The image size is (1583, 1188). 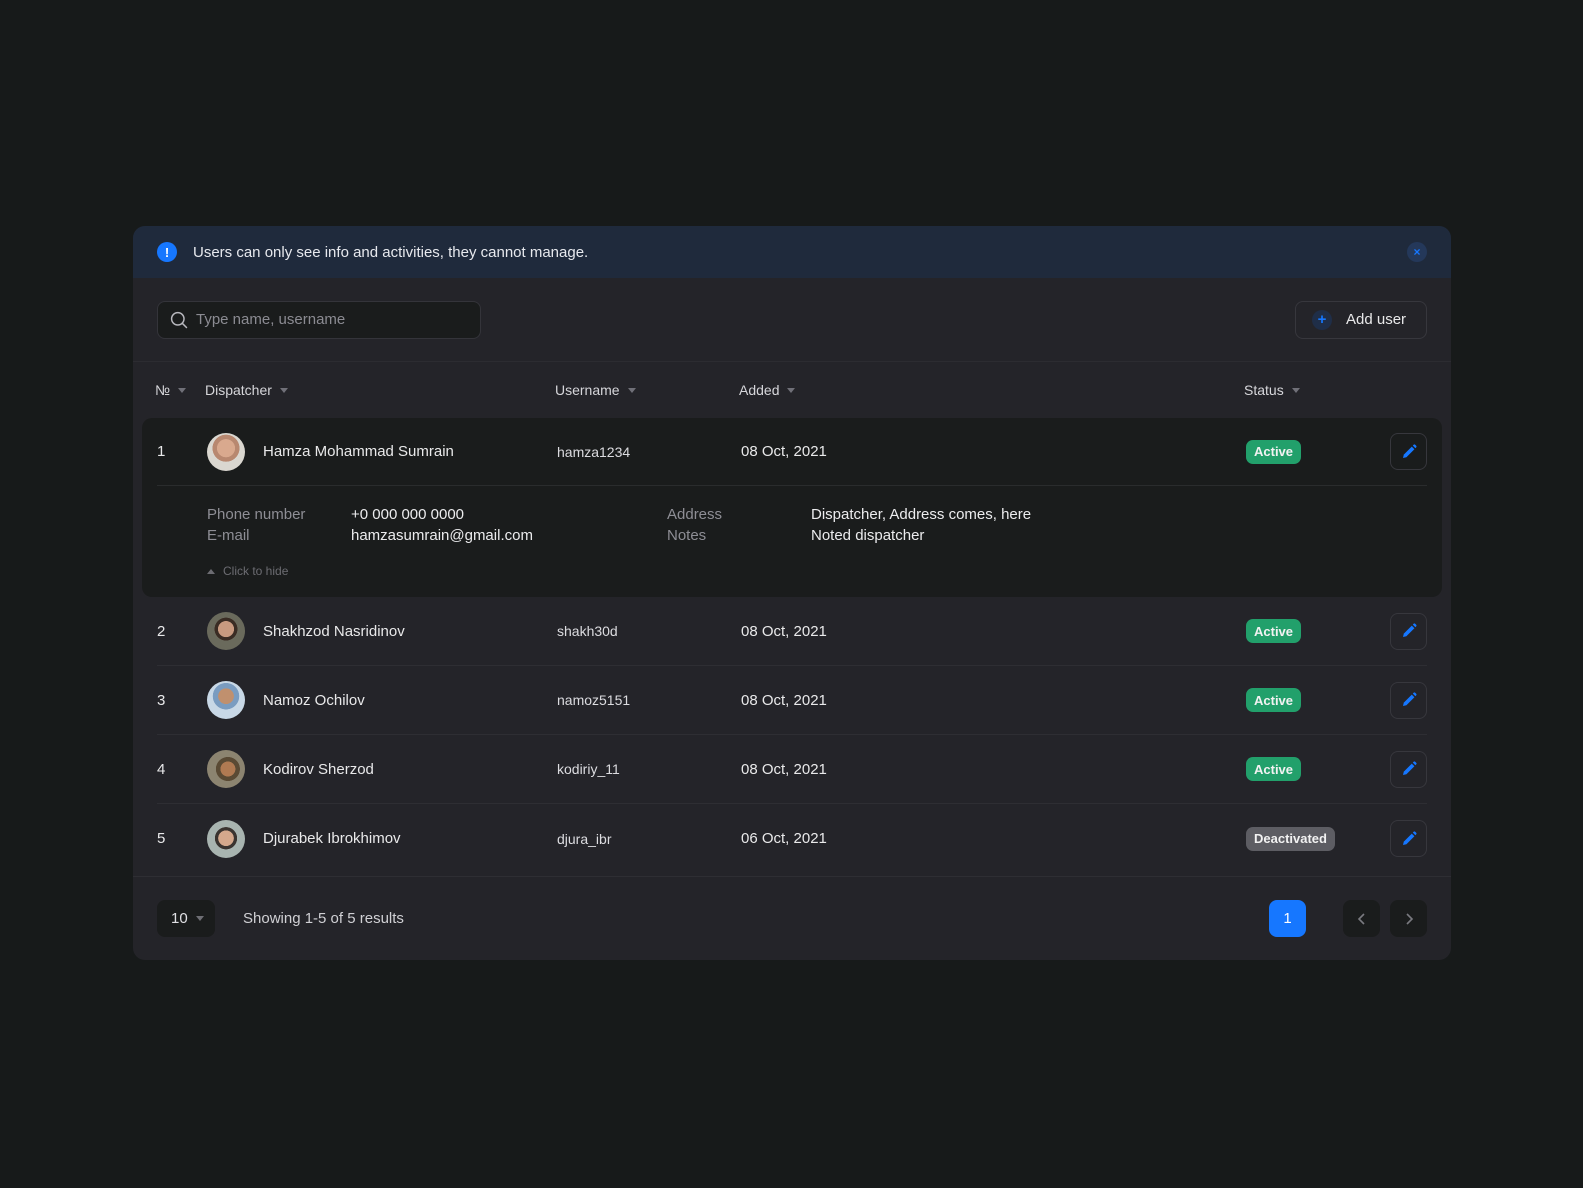 What do you see at coordinates (587, 631) in the screenshot?
I see `username: shakh30d` at bounding box center [587, 631].